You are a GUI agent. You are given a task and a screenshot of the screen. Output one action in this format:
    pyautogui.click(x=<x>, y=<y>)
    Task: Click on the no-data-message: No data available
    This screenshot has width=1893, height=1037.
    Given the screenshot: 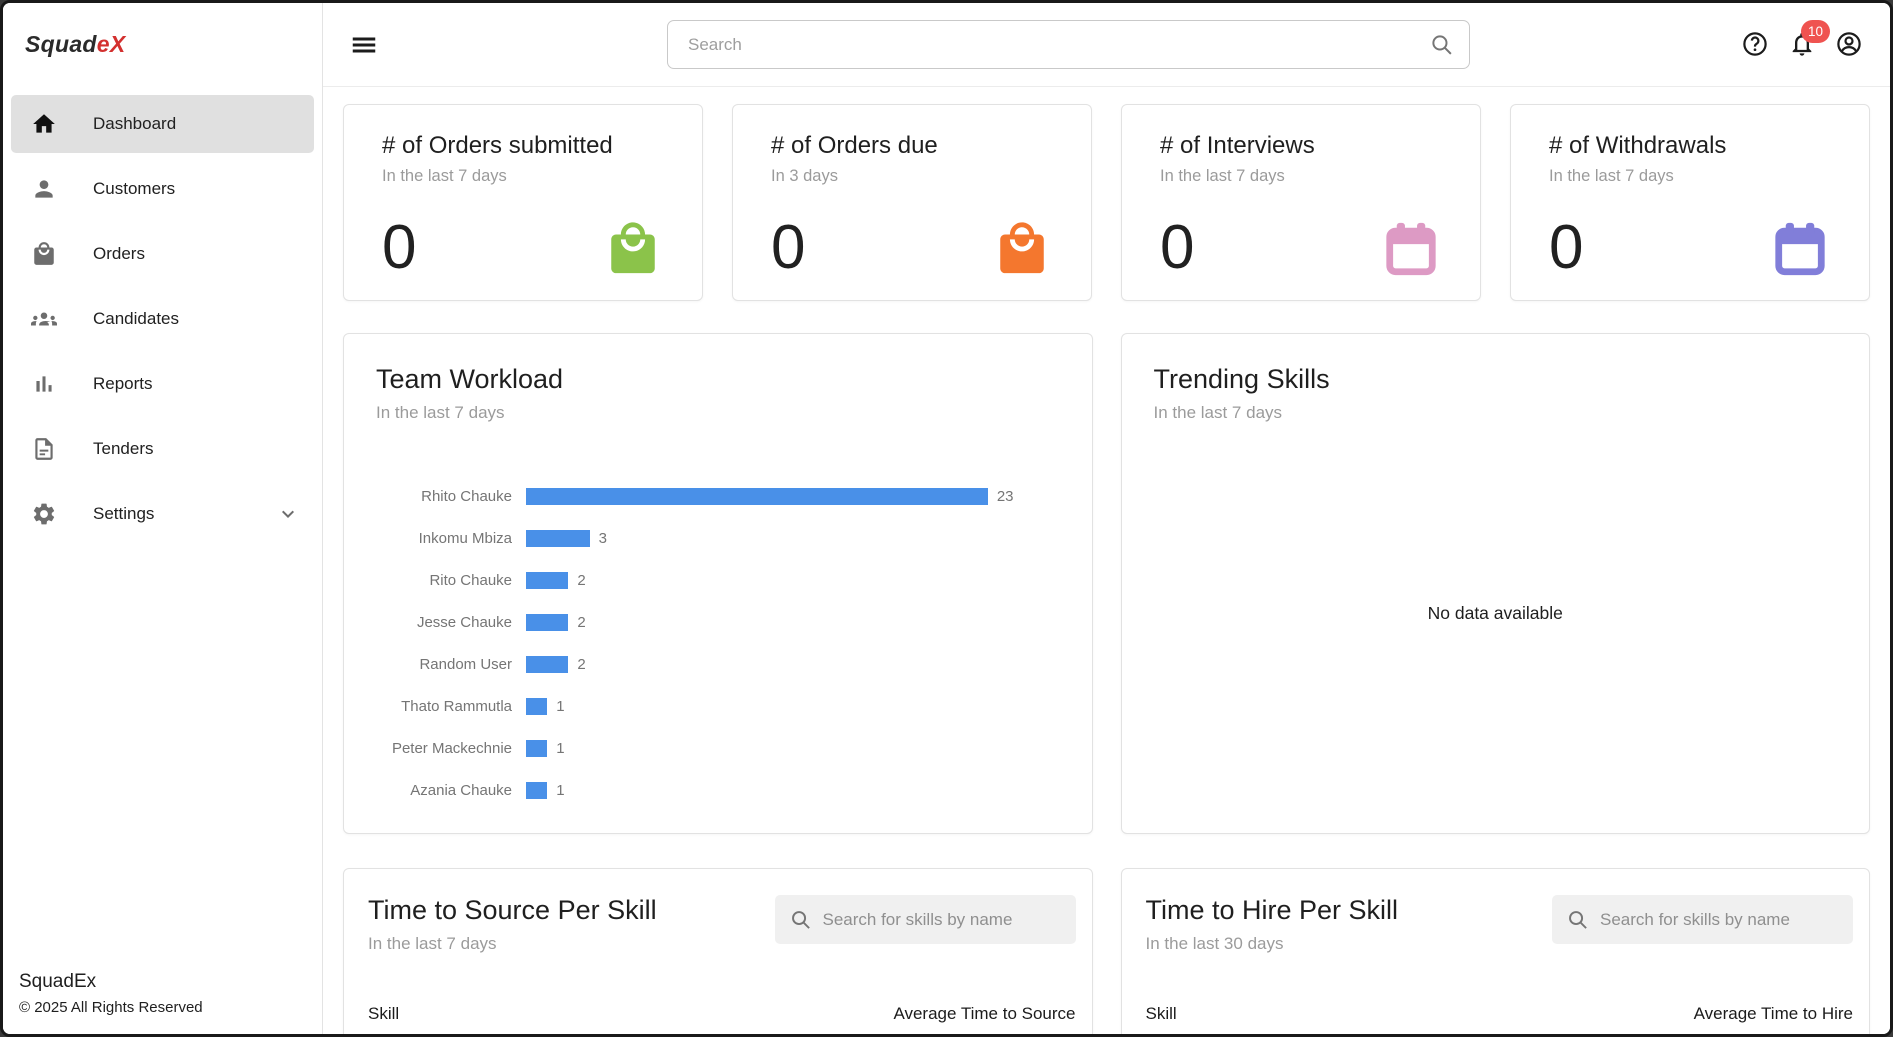 What is the action you would take?
    pyautogui.click(x=1495, y=612)
    